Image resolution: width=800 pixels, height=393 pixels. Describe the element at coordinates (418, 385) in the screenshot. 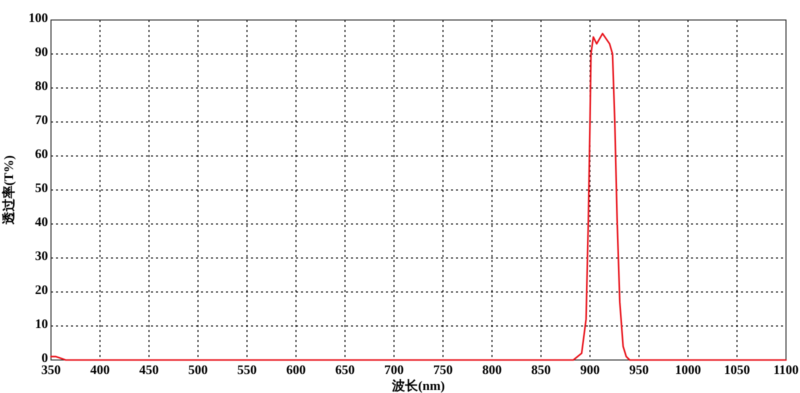

I see `x-axis-title: 波长(nm)` at that location.